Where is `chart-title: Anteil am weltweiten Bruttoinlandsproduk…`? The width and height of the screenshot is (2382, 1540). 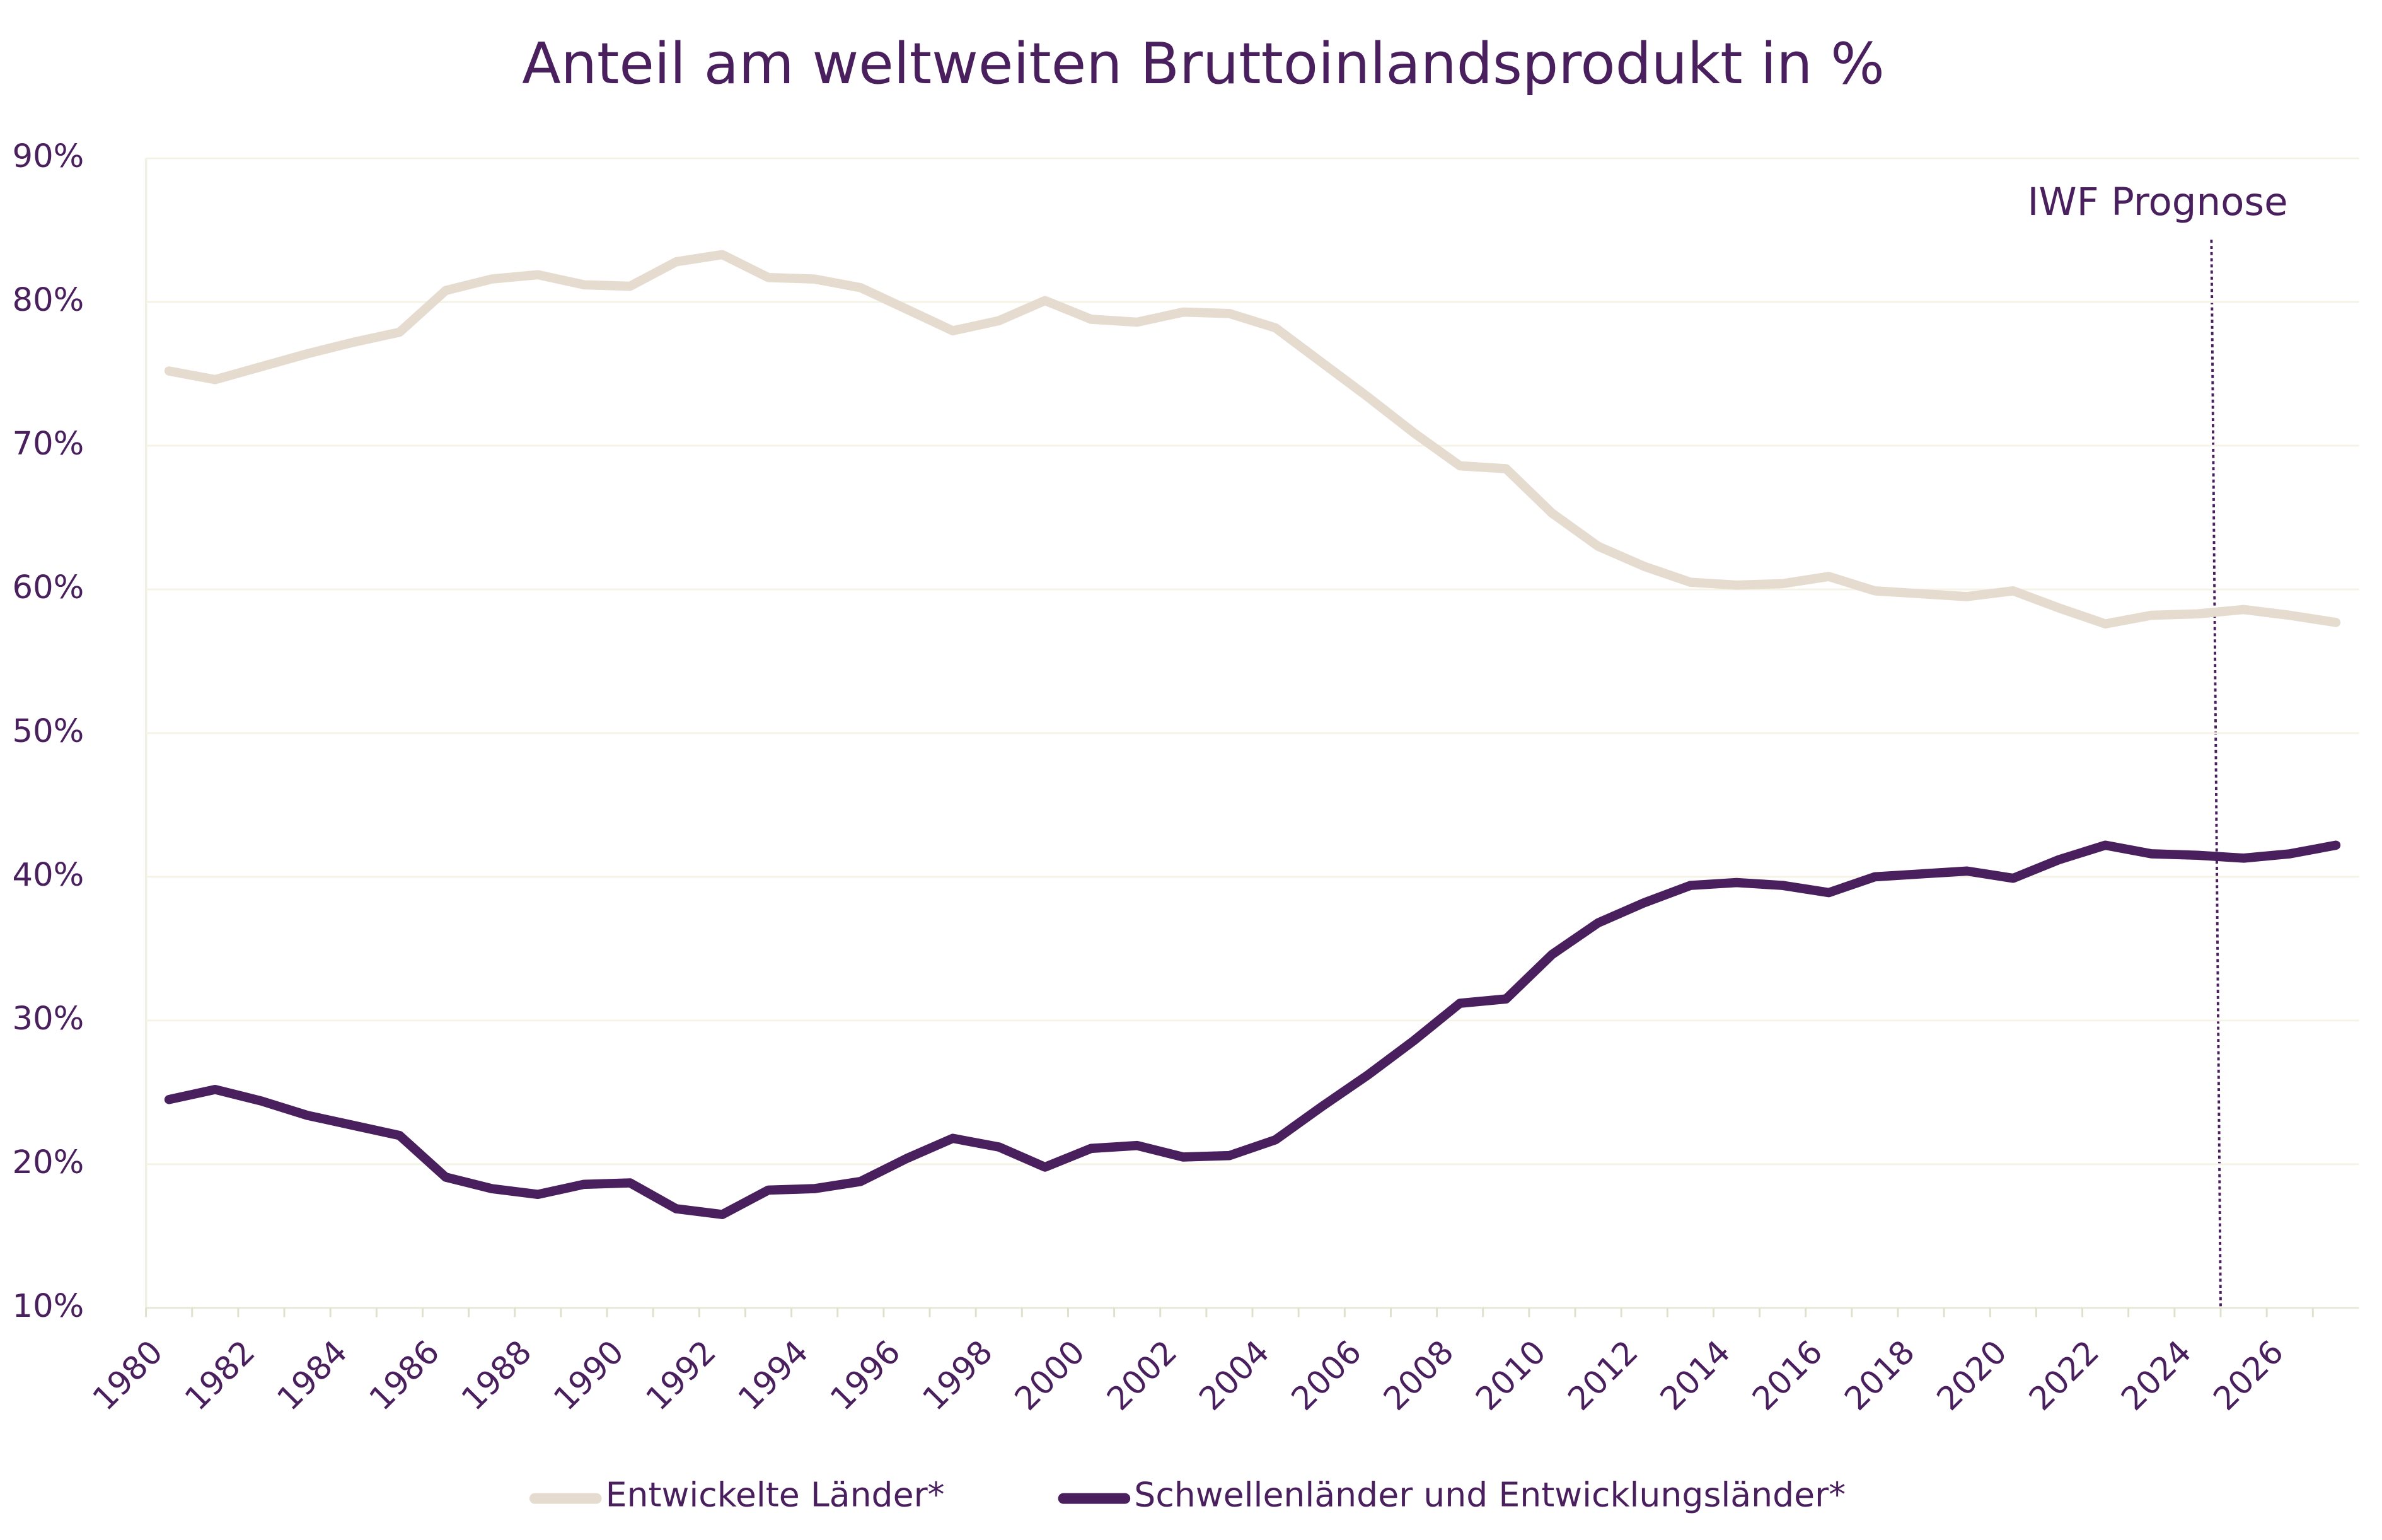
chart-title: Anteil am weltweiten Bruttoinlandsproduk… is located at coordinates (1203, 64).